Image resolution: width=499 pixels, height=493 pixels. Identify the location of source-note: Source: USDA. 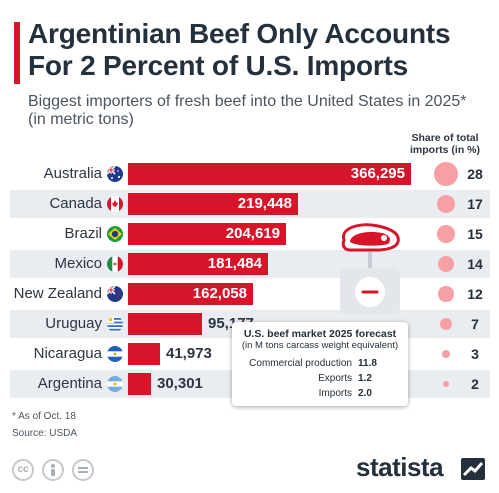
(45, 433).